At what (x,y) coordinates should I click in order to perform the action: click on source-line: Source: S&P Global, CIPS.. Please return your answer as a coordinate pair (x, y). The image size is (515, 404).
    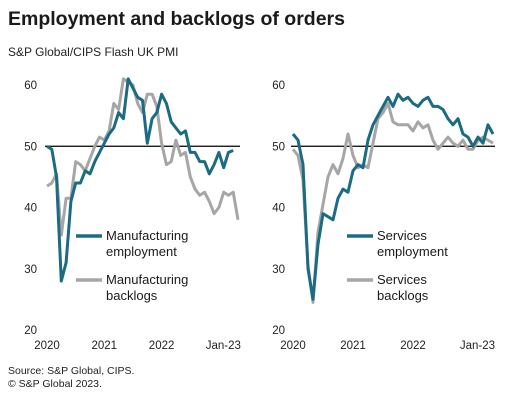
    Looking at the image, I should click on (71, 371).